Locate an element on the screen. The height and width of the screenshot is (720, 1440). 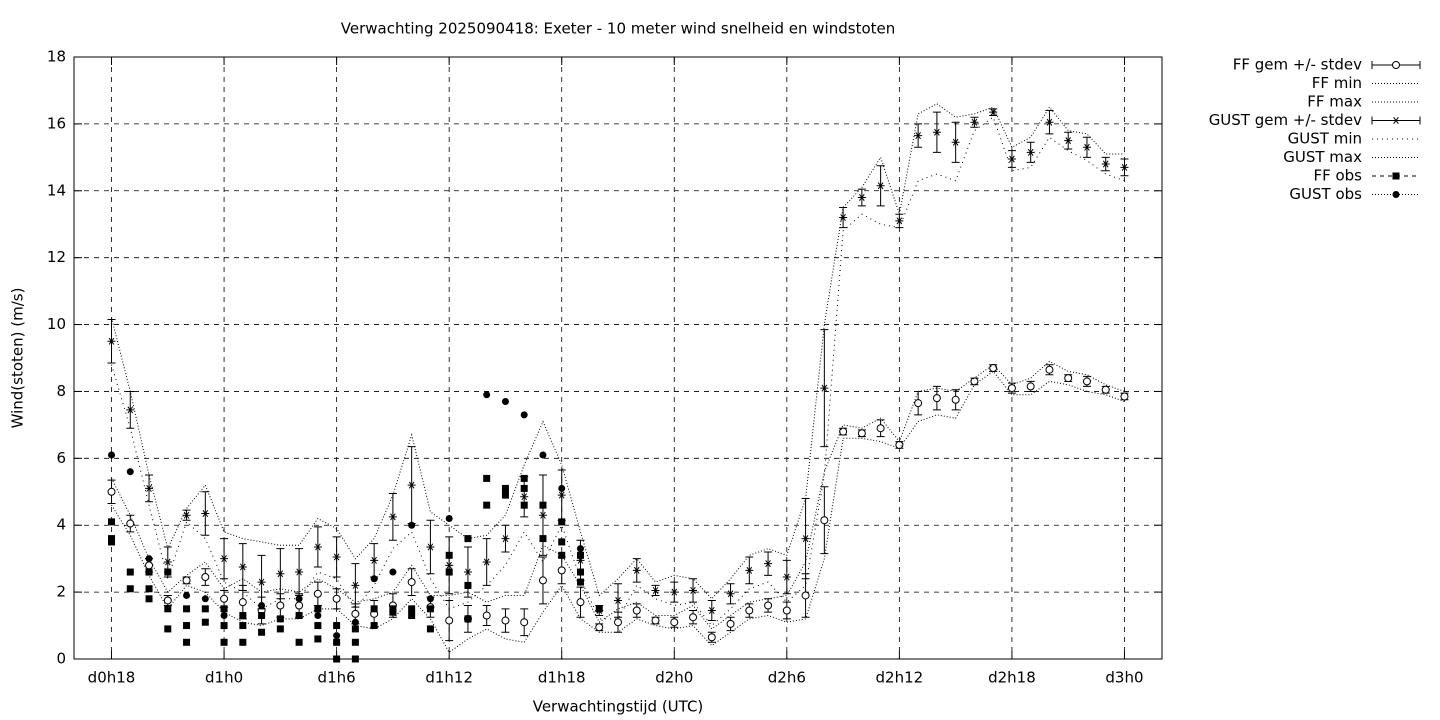
y-tick-label: 16 is located at coordinates (56, 123).